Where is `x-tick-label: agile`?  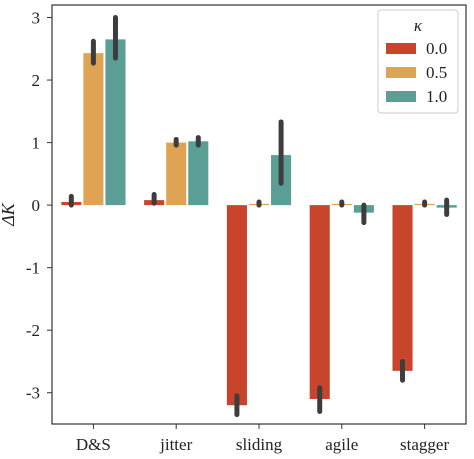 x-tick-label: agile is located at coordinates (341, 444).